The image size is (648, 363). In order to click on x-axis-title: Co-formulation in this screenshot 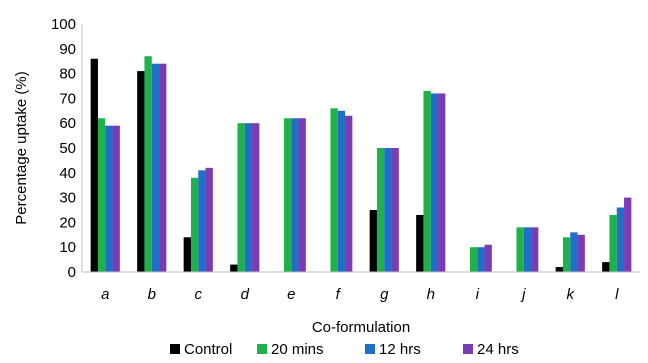, I will do `click(361, 327)`.